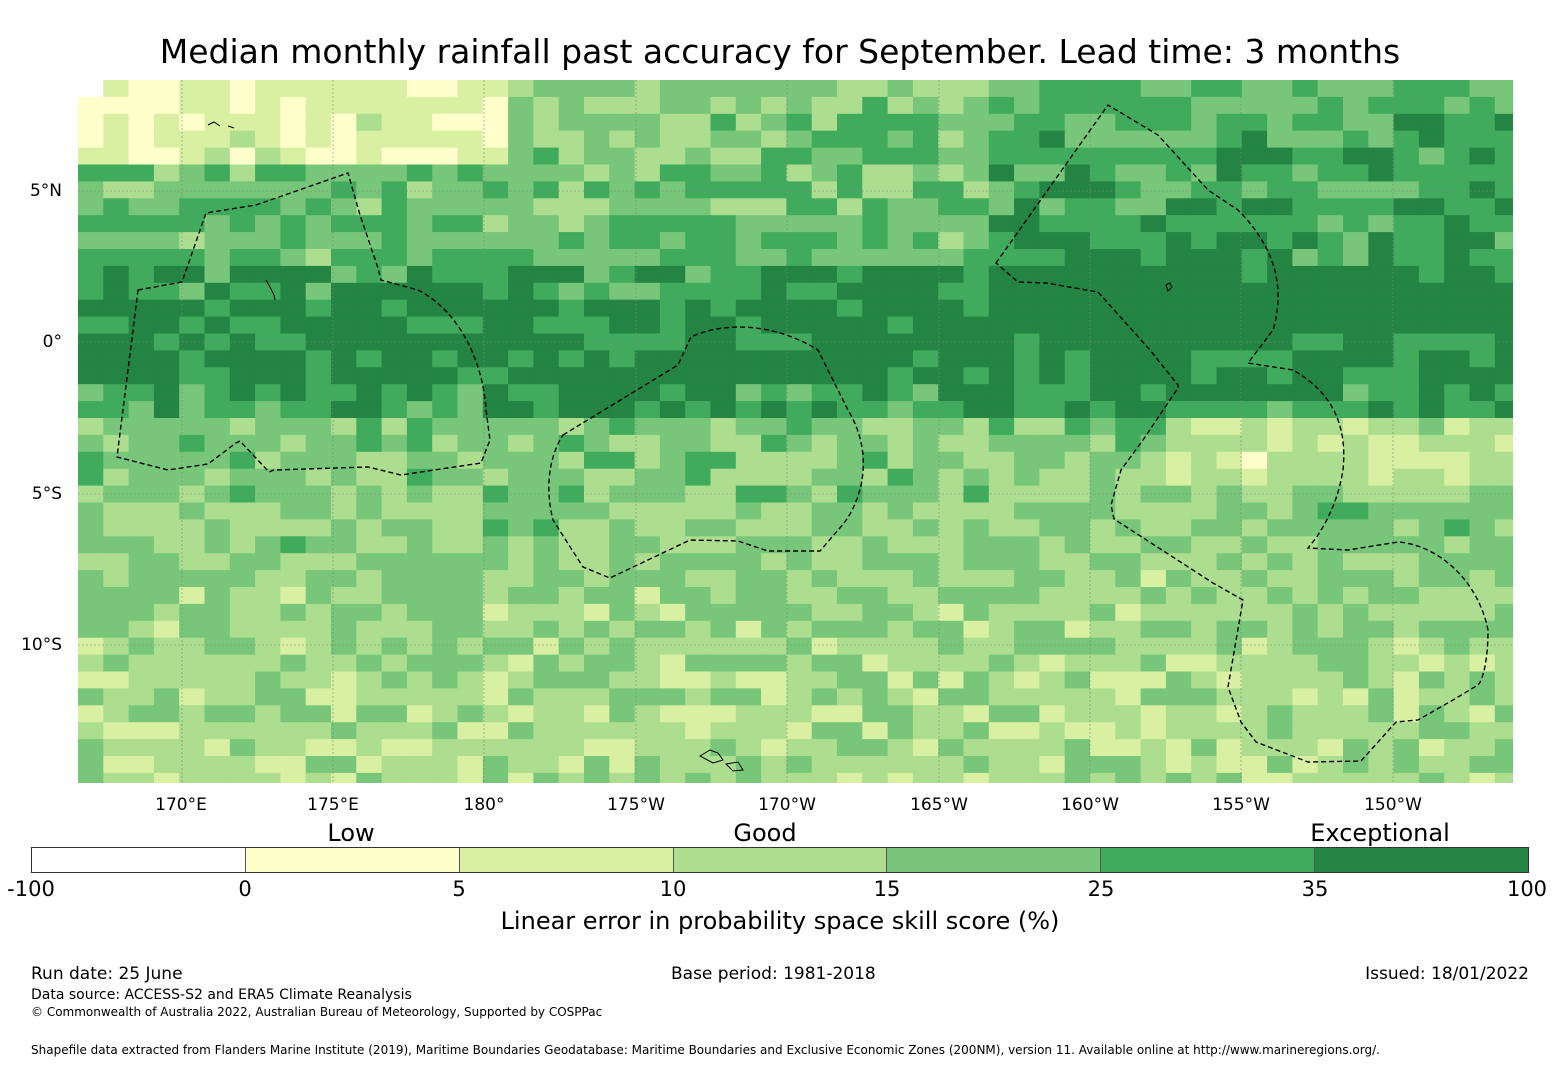 This screenshot has height=1065, width=1560. I want to click on colorbar-tick: 100, so click(1527, 889).